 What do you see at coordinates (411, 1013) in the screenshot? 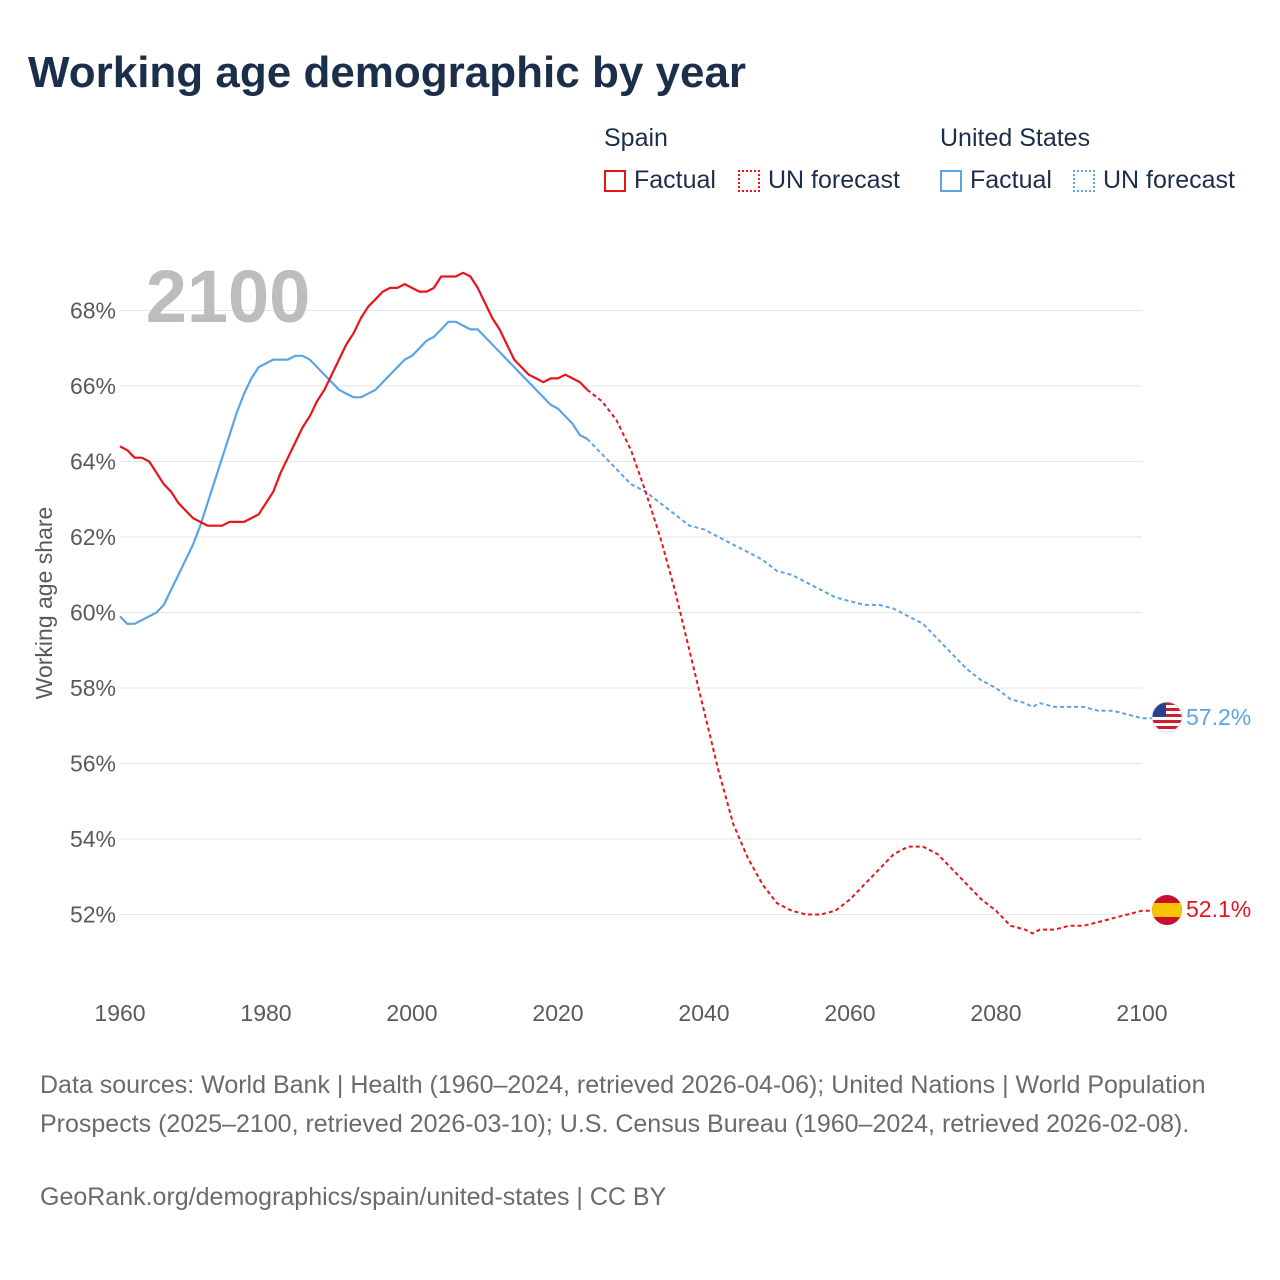
I see `x-tick-label: 2000` at bounding box center [411, 1013].